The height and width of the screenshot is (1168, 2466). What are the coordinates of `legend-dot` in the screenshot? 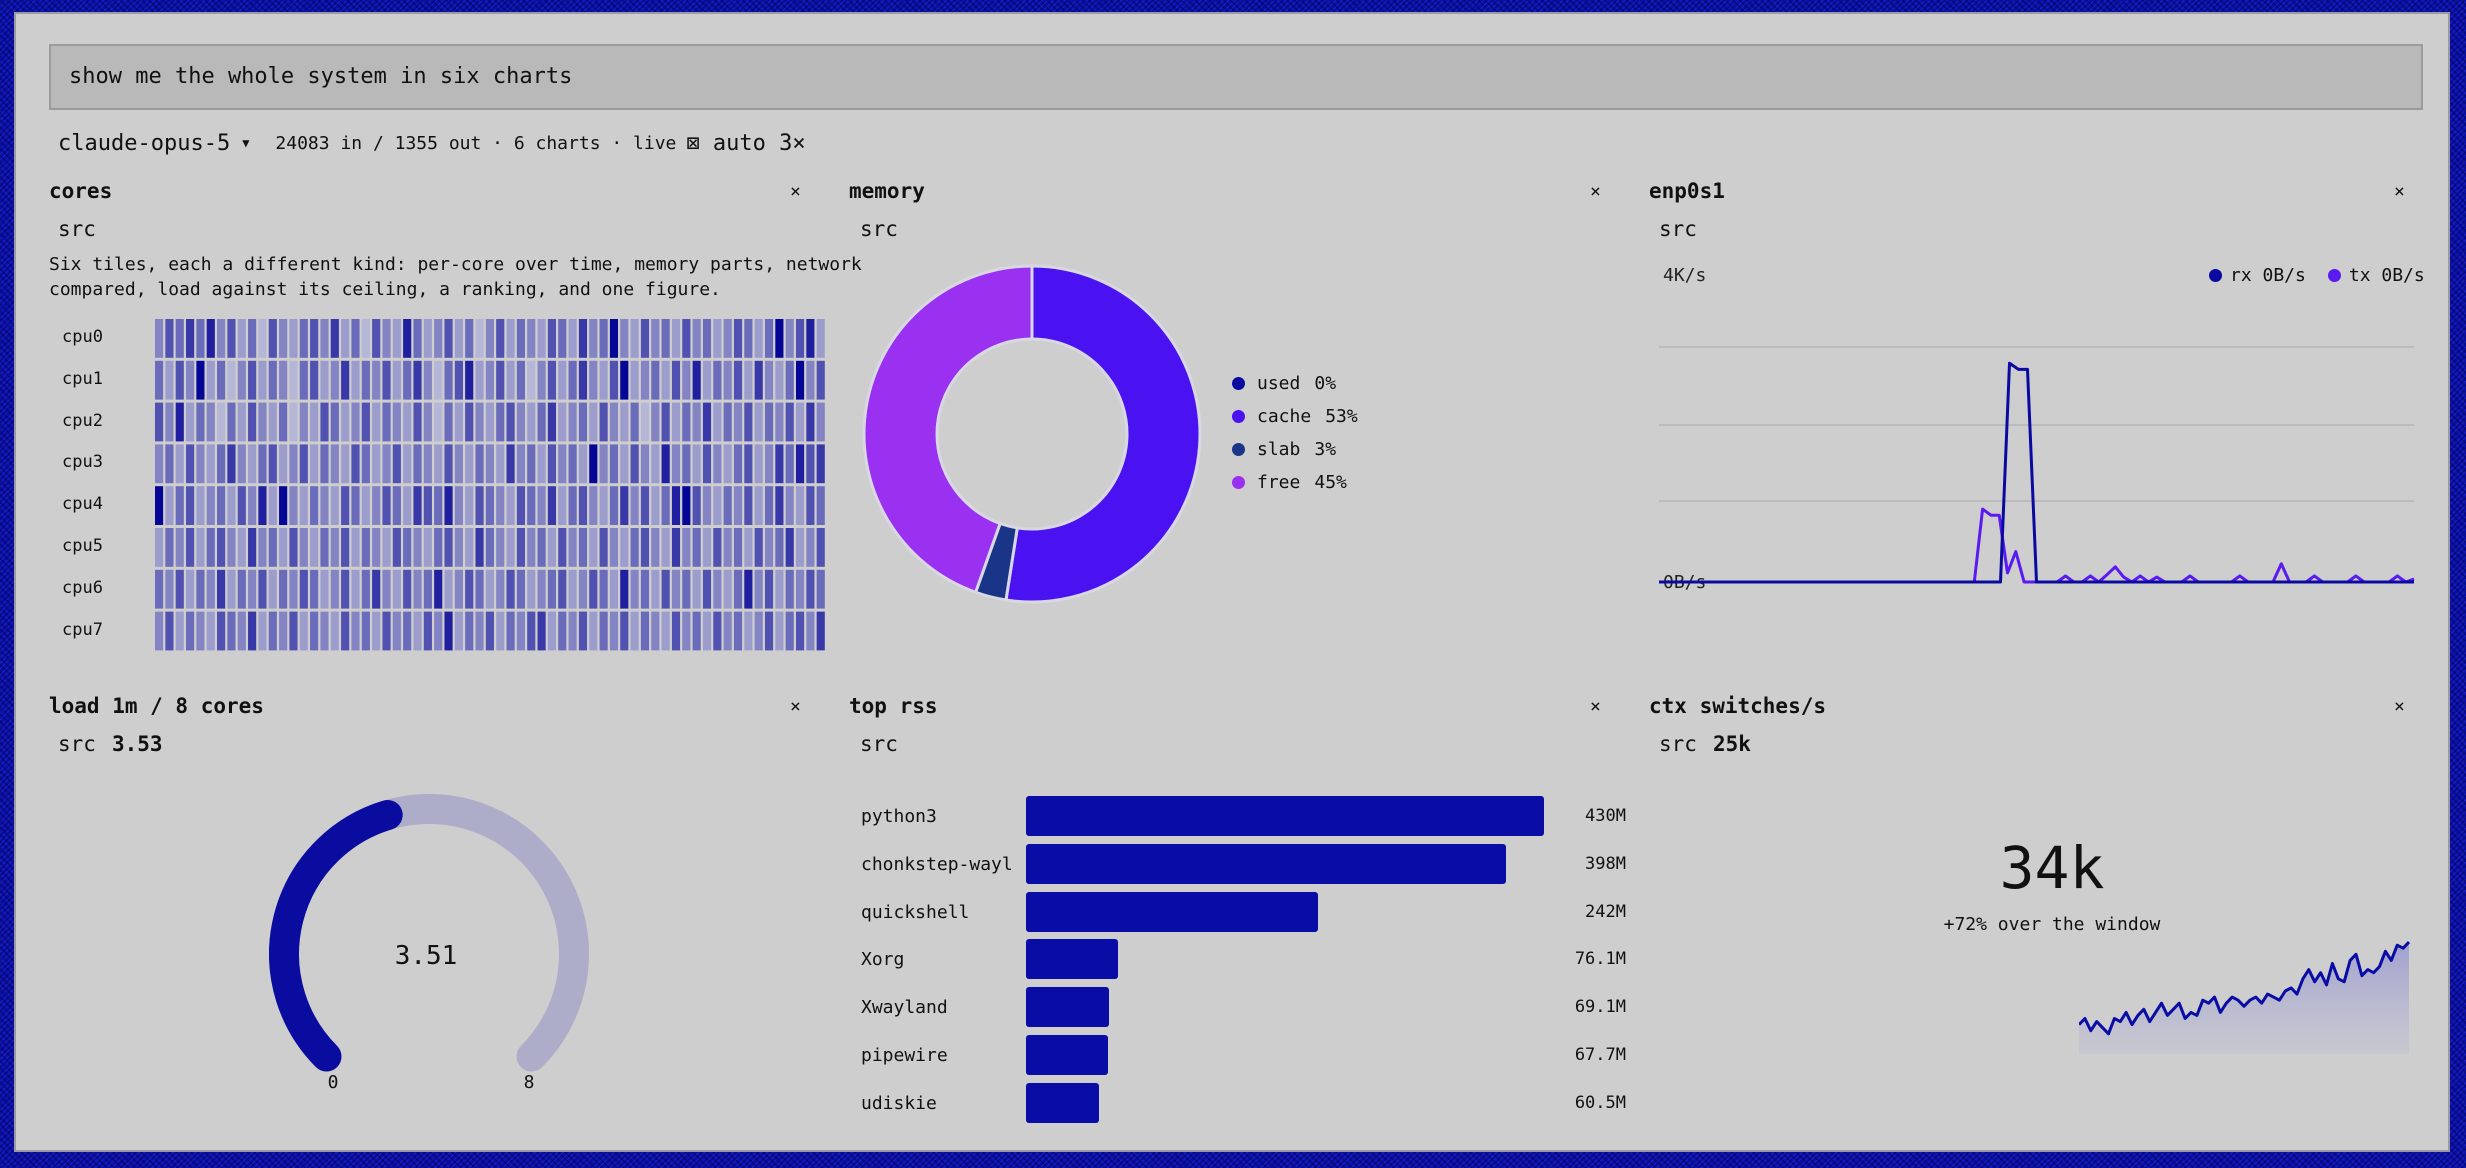 It's located at (1238, 416).